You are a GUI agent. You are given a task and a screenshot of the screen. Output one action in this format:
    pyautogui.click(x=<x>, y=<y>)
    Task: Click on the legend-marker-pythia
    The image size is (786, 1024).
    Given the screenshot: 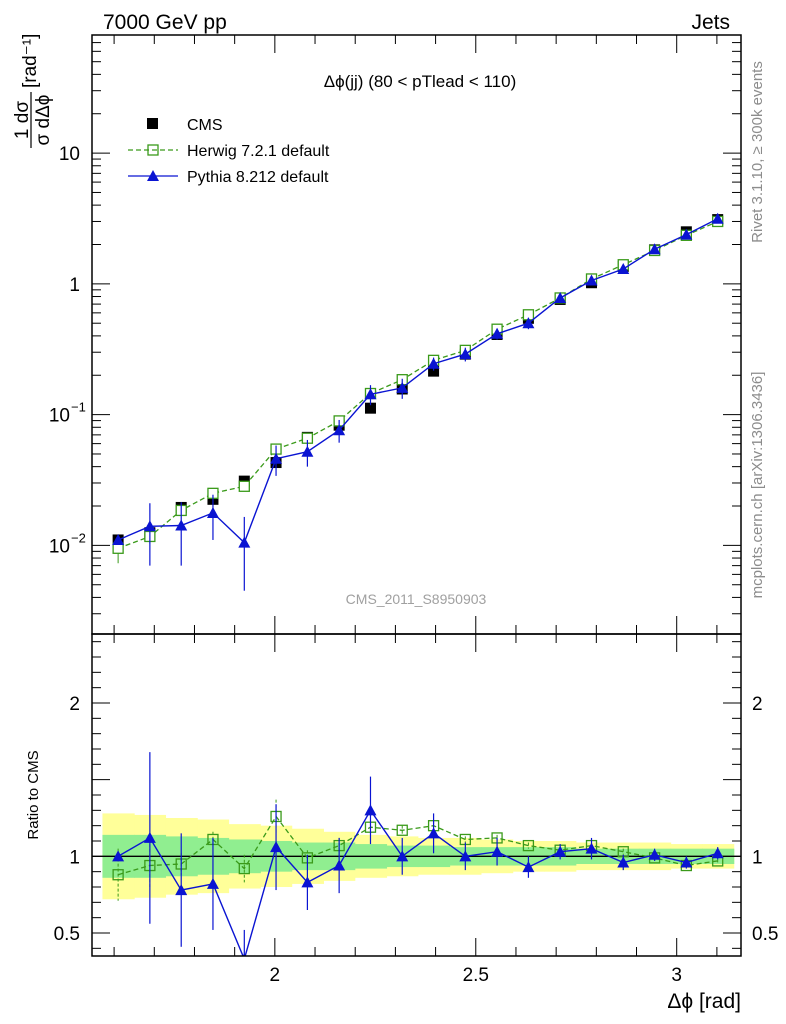 What is the action you would take?
    pyautogui.click(x=153, y=175)
    